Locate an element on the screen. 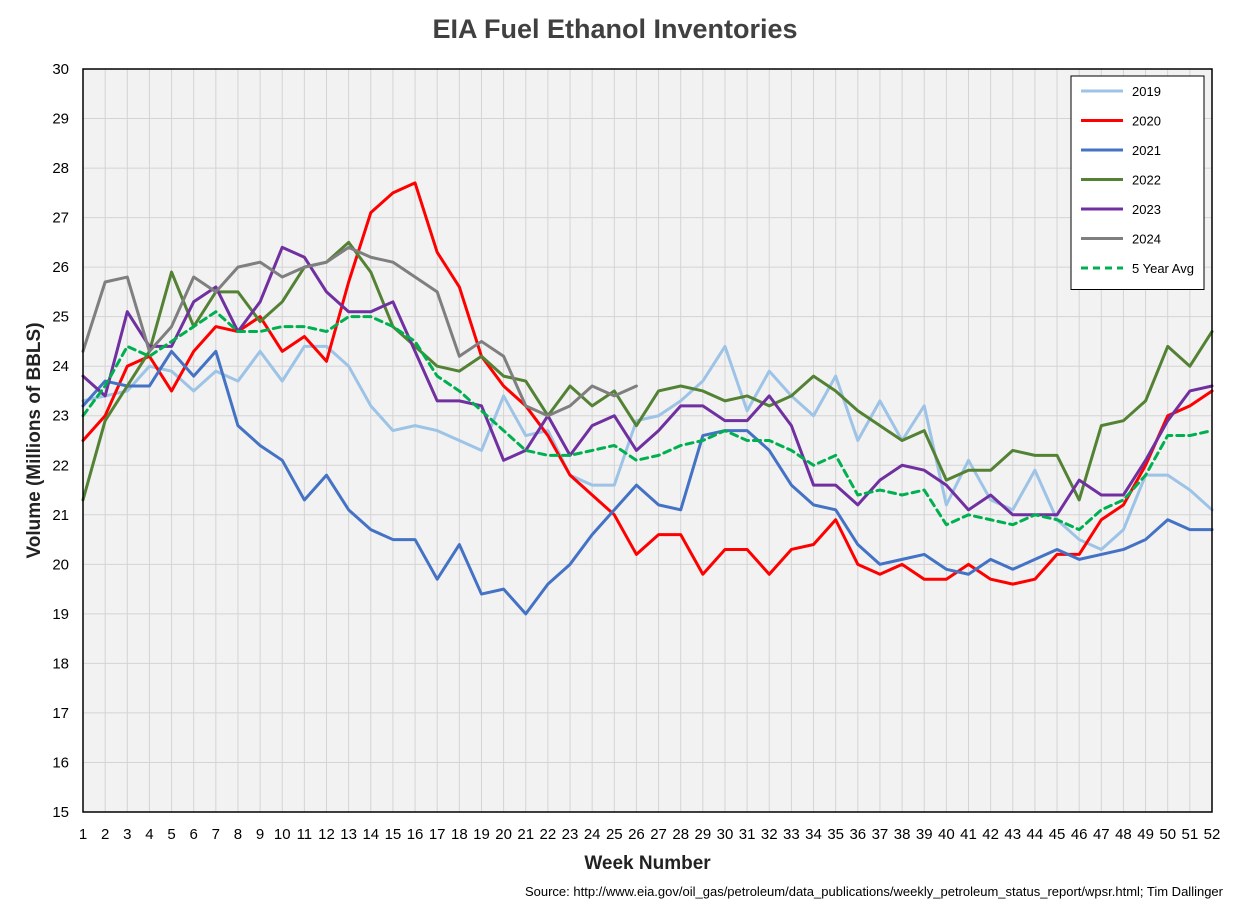 The height and width of the screenshot is (907, 1243). y-tick-label: 16 is located at coordinates (60, 762).